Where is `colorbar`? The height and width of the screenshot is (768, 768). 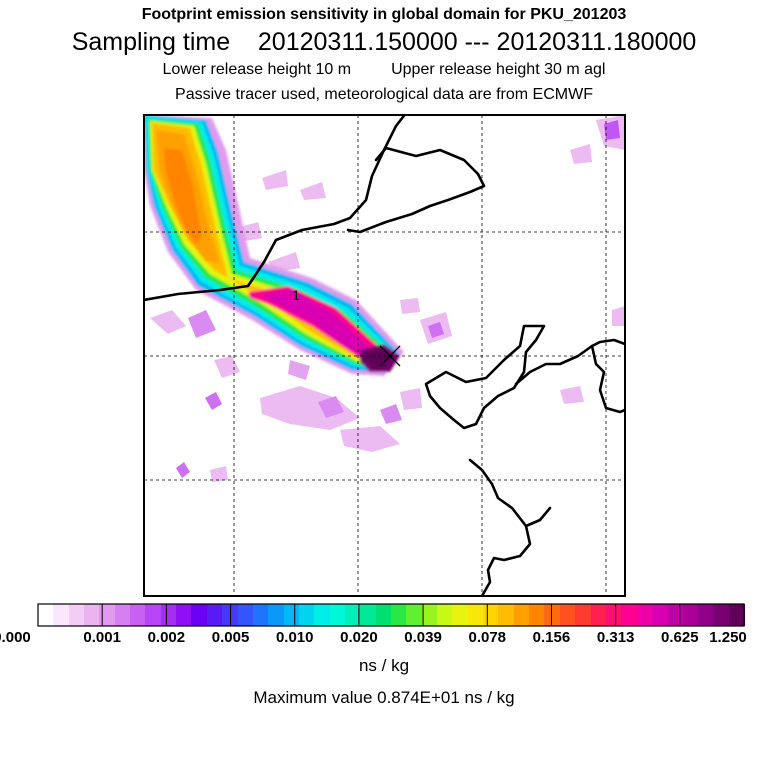 colorbar is located at coordinates (391, 615).